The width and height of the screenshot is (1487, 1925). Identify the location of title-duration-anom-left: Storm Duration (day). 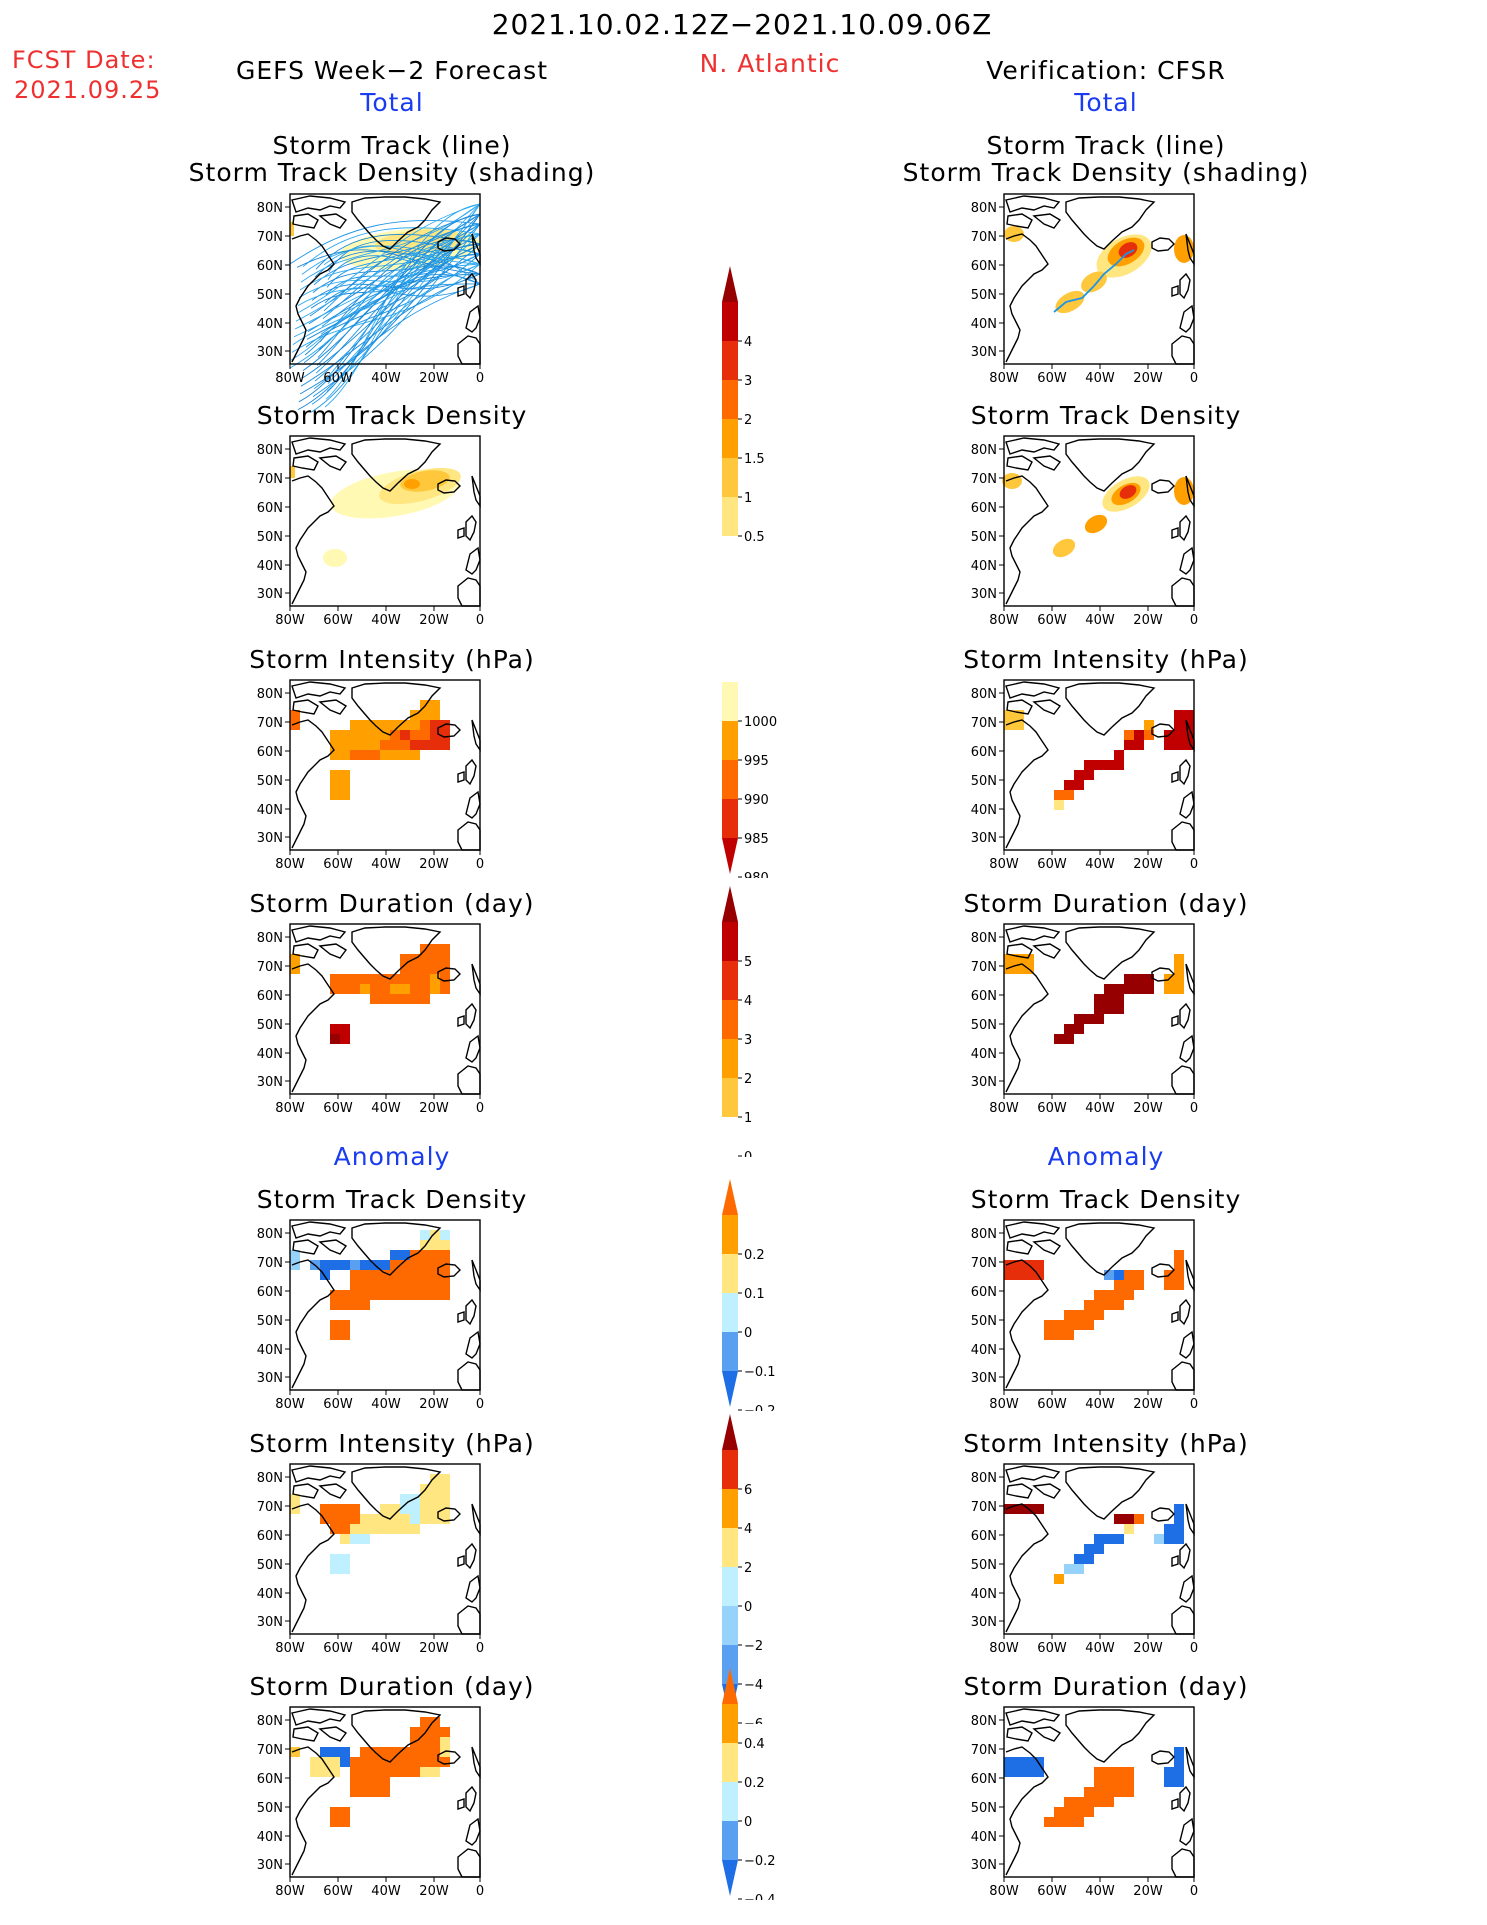
(392, 1686).